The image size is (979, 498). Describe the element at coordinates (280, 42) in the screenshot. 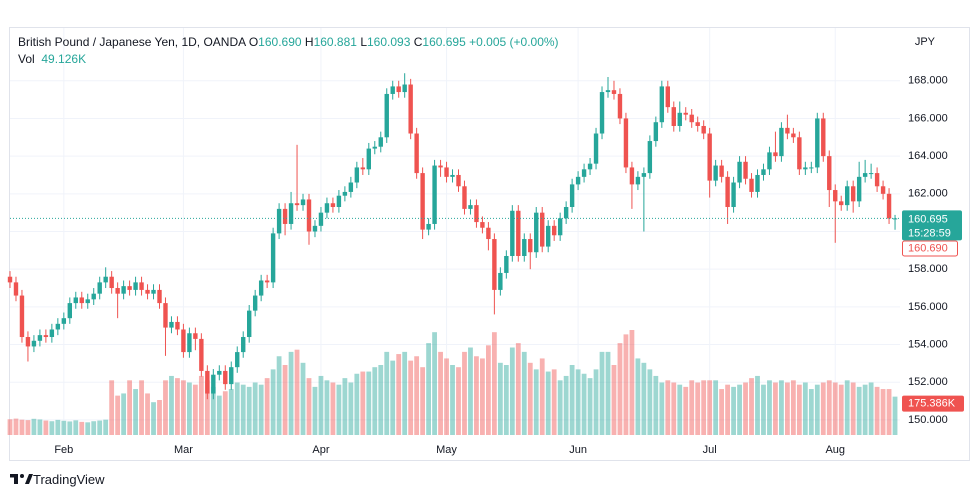

I see `ohlc-value: 160.690` at that location.